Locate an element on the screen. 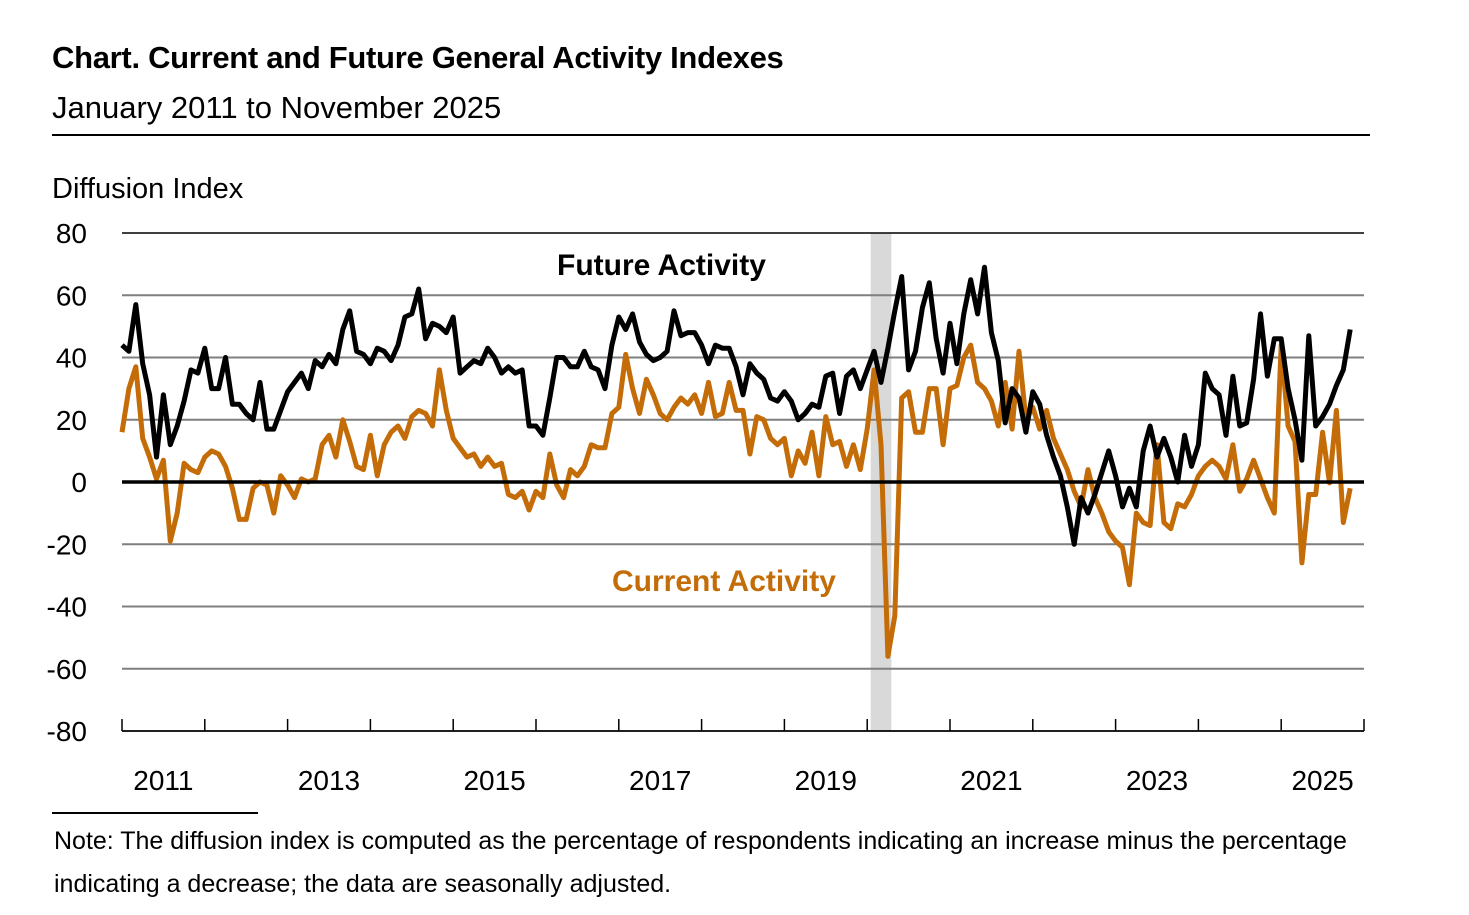 The image size is (1469, 915). chart-subtitle: January 2011 to November 2025 is located at coordinates (277, 107).